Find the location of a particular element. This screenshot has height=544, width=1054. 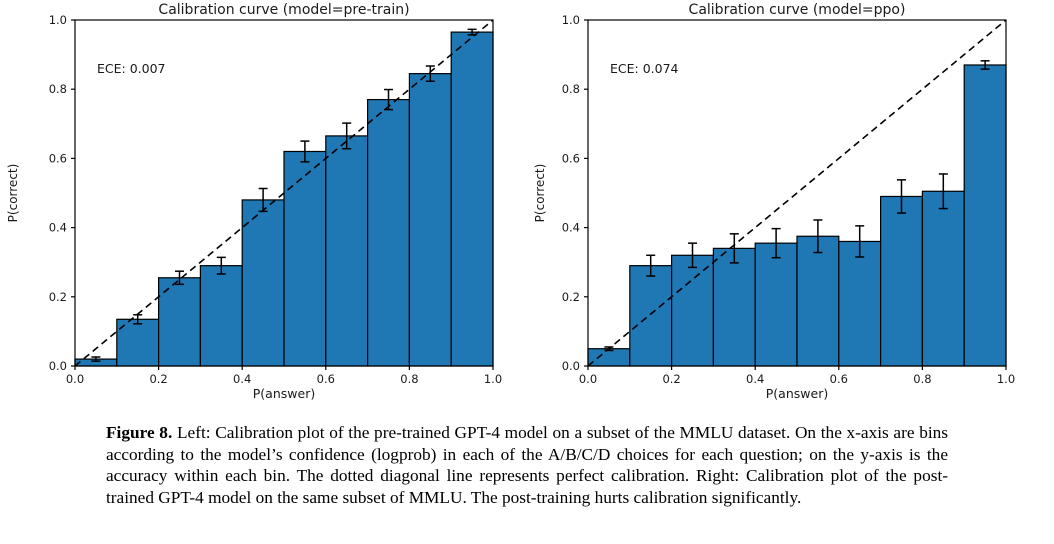

ece-annotation-pretrain: ECE: 0.007 is located at coordinates (131, 68).